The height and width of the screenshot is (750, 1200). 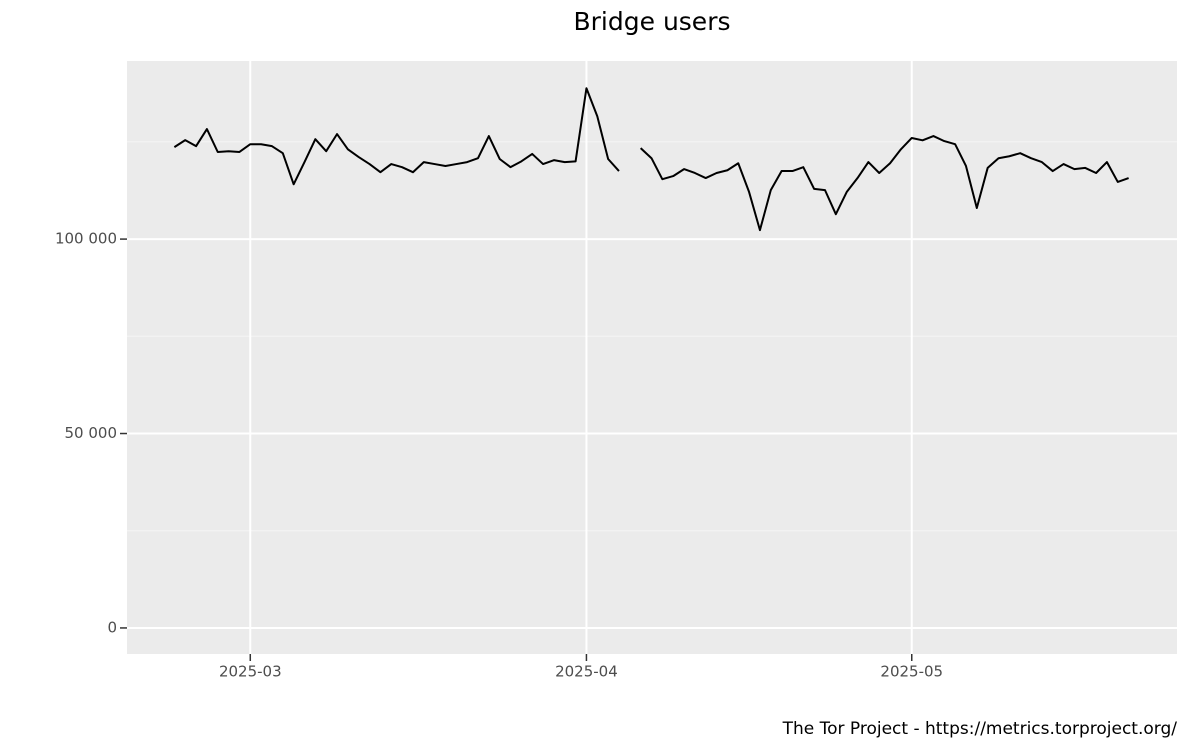 What do you see at coordinates (652, 21) in the screenshot?
I see `chart-title: Bridge users` at bounding box center [652, 21].